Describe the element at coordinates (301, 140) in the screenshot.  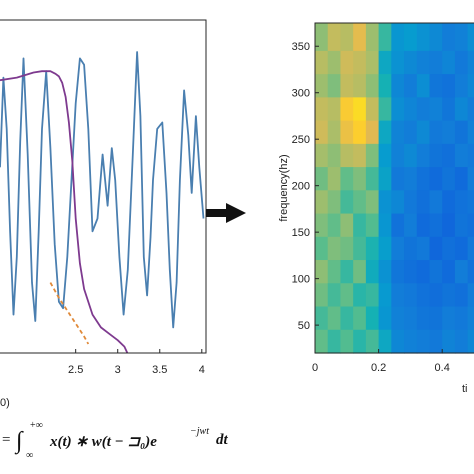
I see `y-tick-label: 250` at that location.